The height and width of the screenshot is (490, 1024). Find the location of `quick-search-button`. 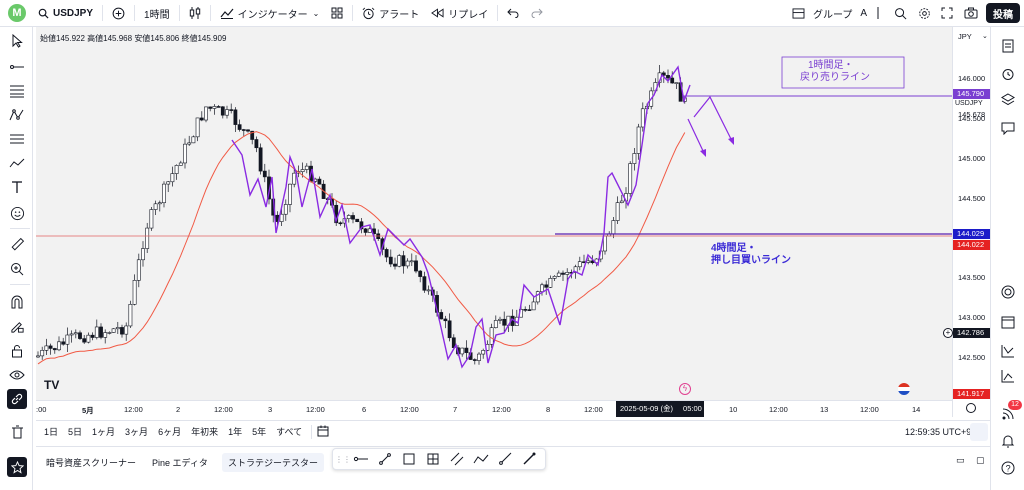

quick-search-button is located at coordinates (900, 13).